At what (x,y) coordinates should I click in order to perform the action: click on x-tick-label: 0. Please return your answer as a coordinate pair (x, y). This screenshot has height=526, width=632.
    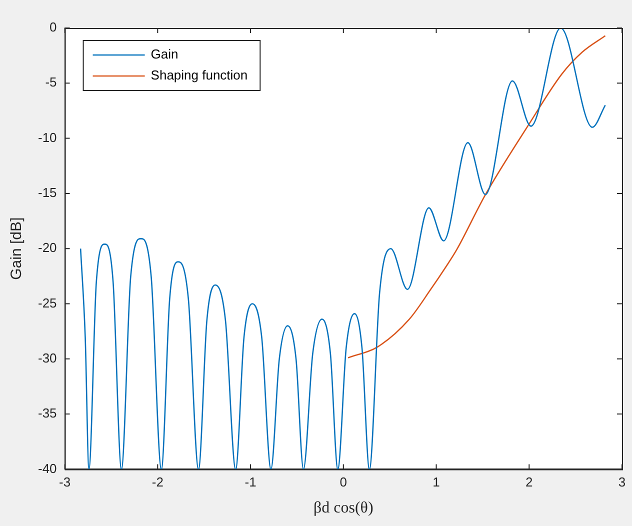
    Looking at the image, I should click on (344, 482).